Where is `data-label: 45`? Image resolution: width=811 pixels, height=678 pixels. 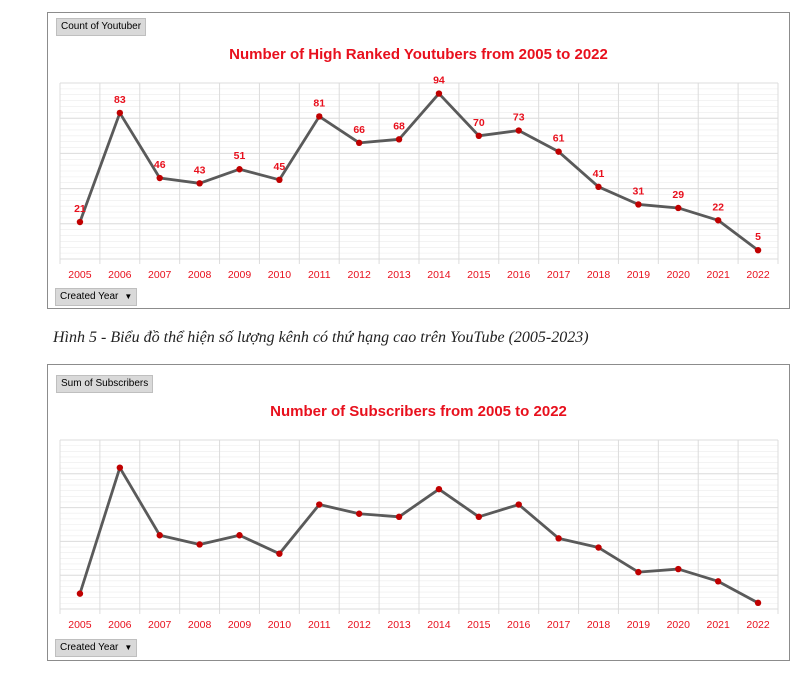
data-label: 45 is located at coordinates (280, 167).